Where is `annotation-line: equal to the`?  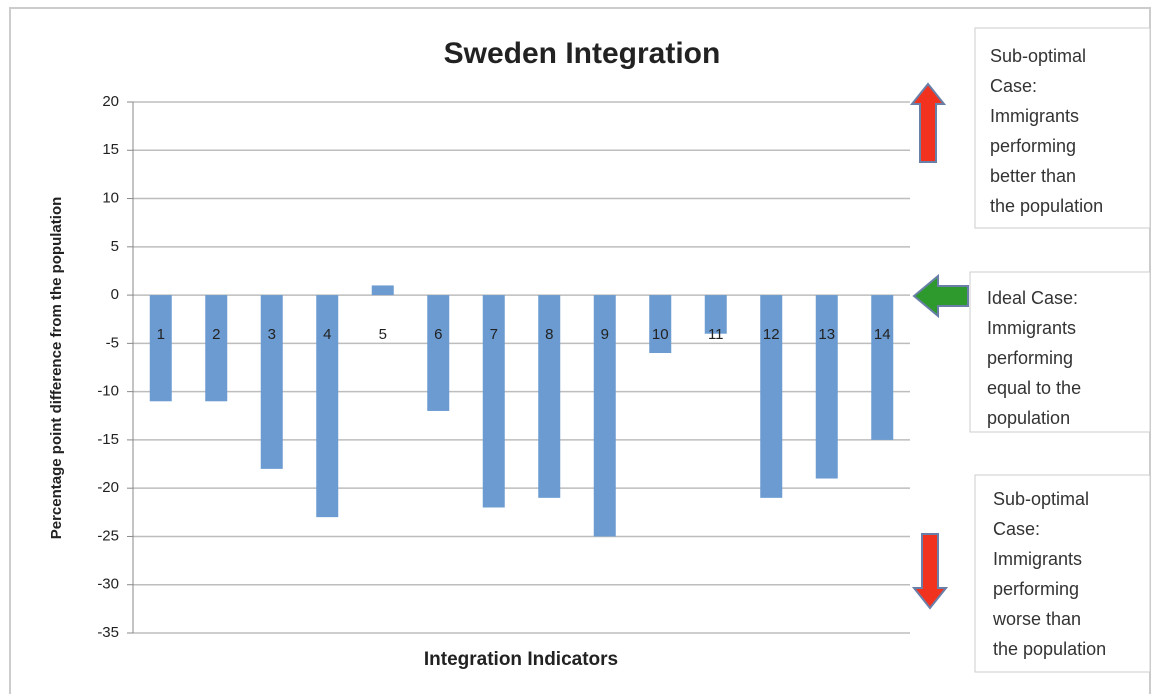
annotation-line: equal to the is located at coordinates (1034, 388).